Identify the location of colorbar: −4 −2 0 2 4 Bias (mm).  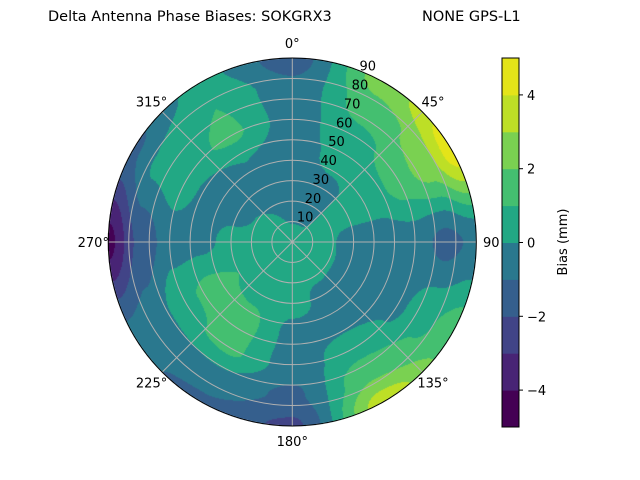
(536, 242).